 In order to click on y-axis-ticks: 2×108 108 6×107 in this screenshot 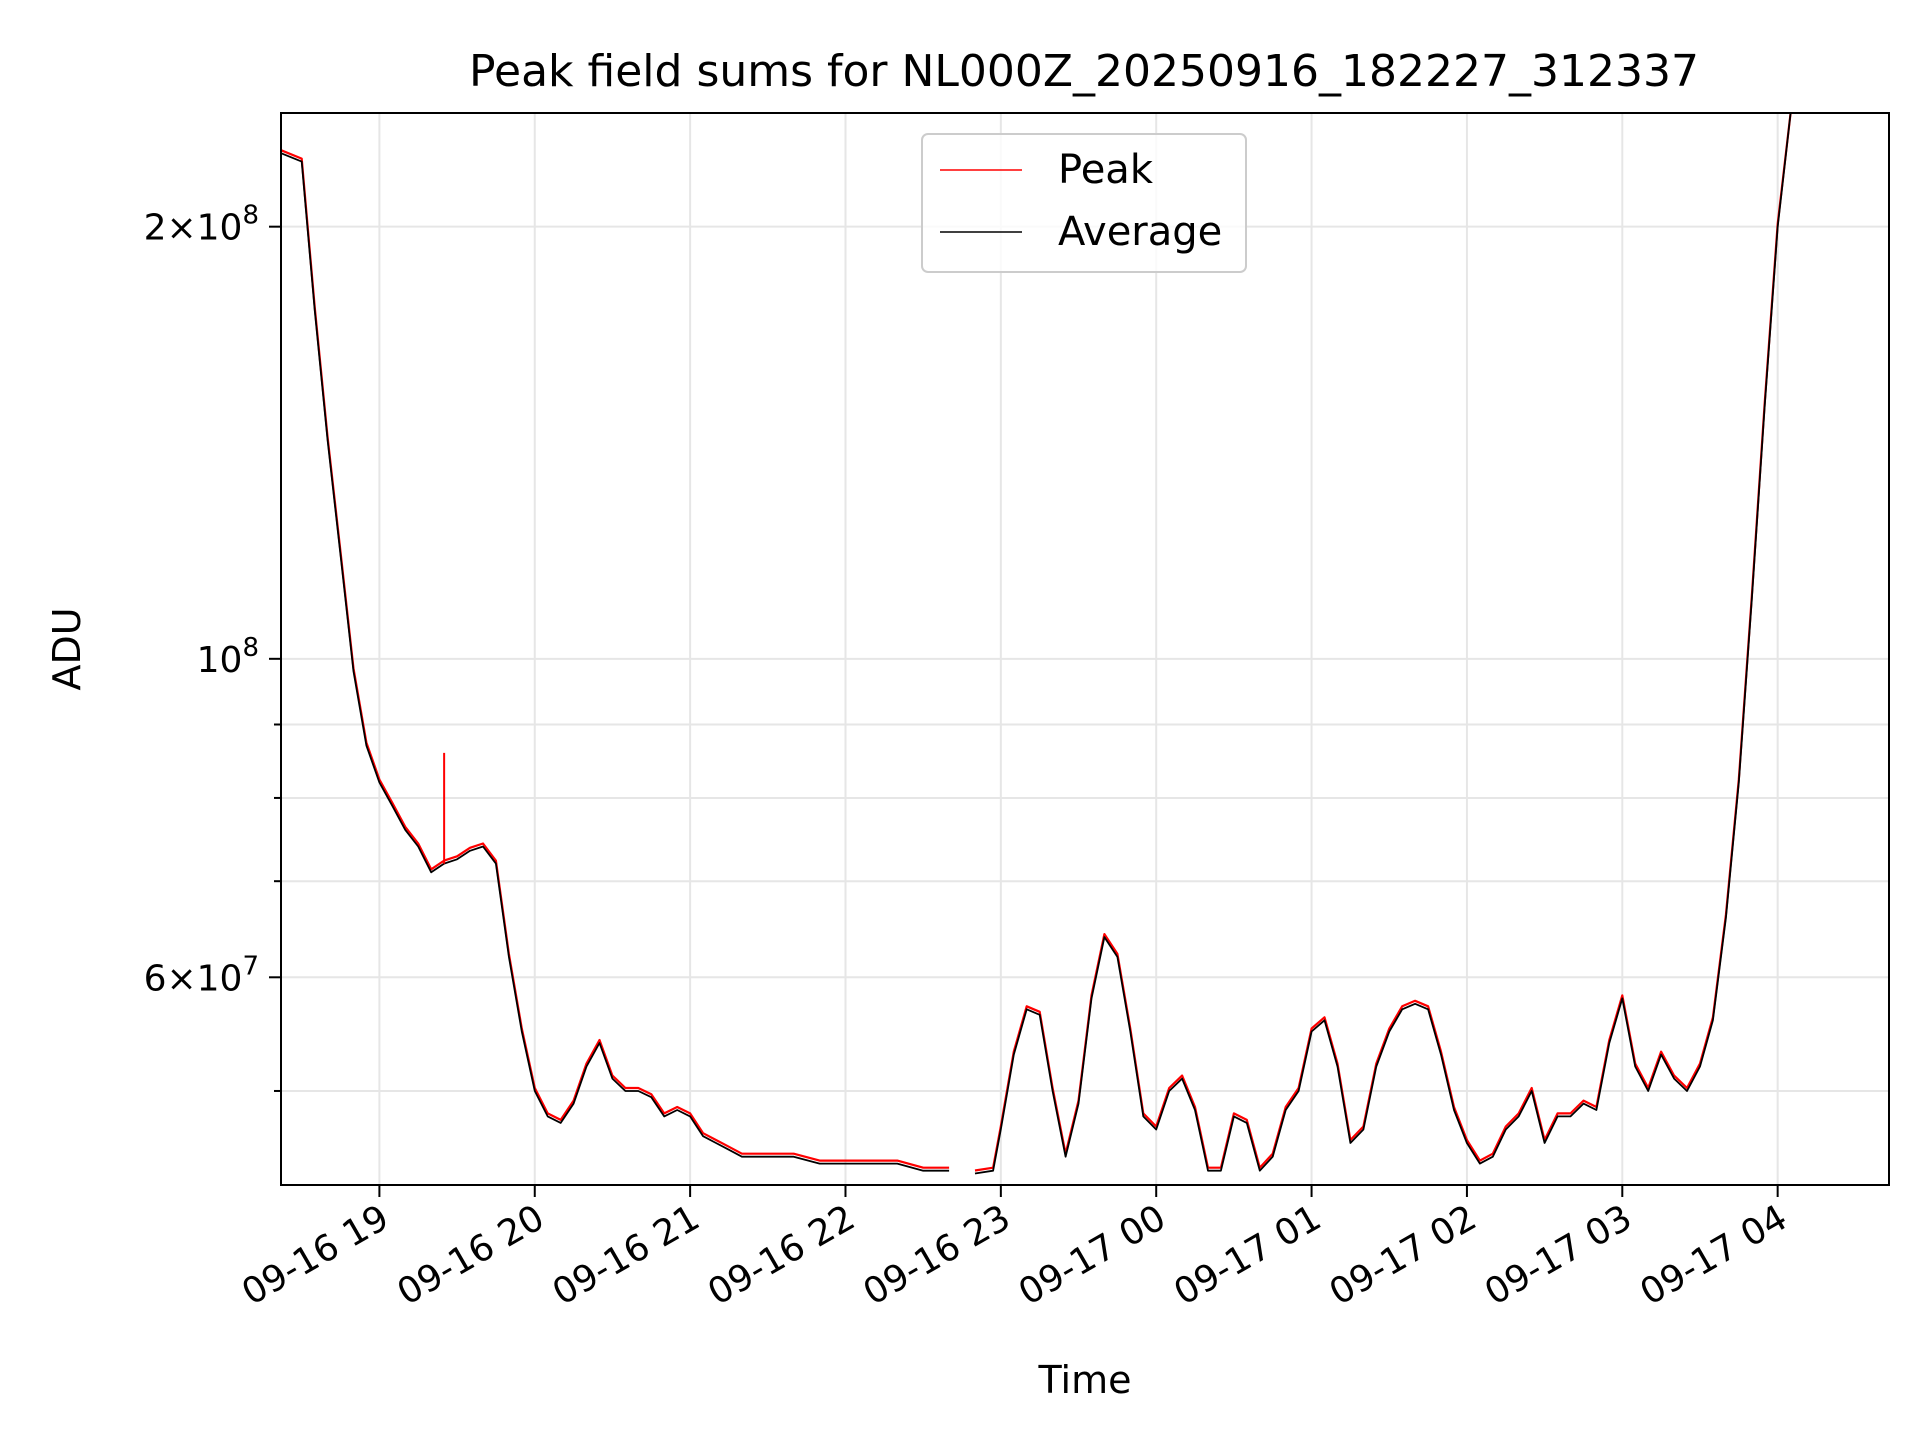, I will do `click(212, 646)`.